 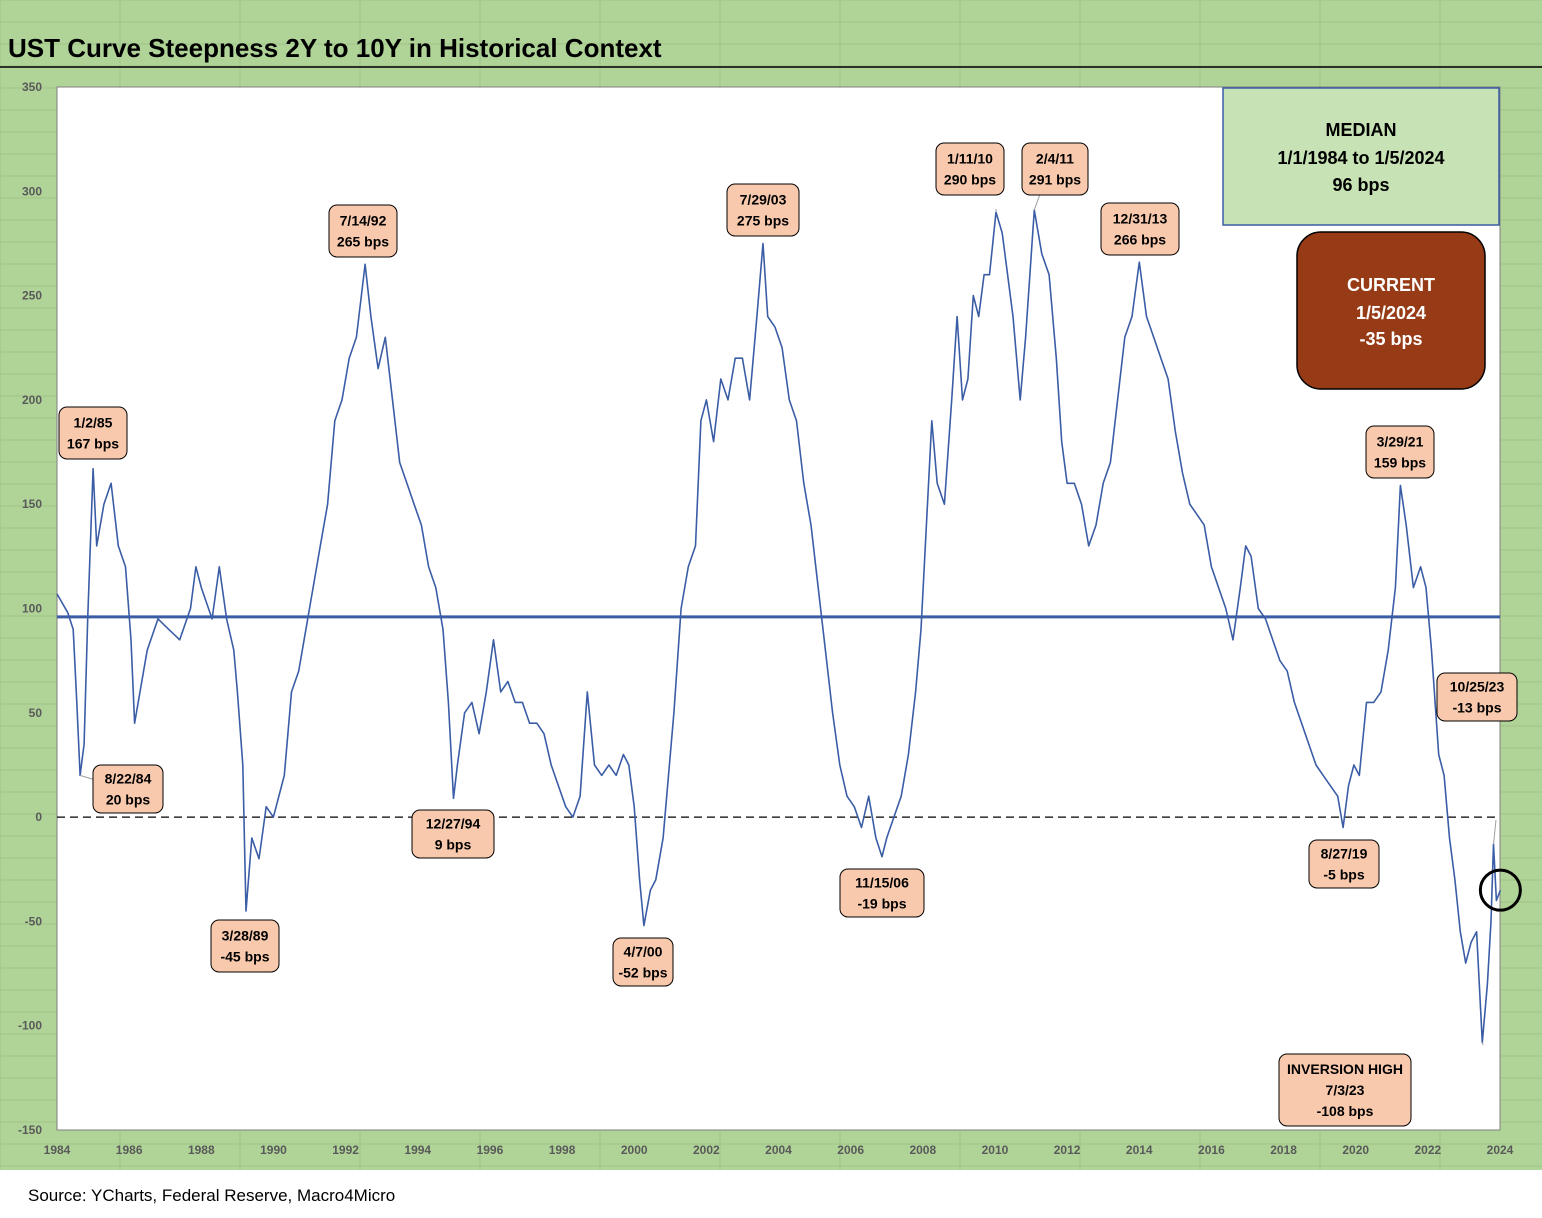 What do you see at coordinates (706, 1150) in the screenshot?
I see `x-tick-label: 2002` at bounding box center [706, 1150].